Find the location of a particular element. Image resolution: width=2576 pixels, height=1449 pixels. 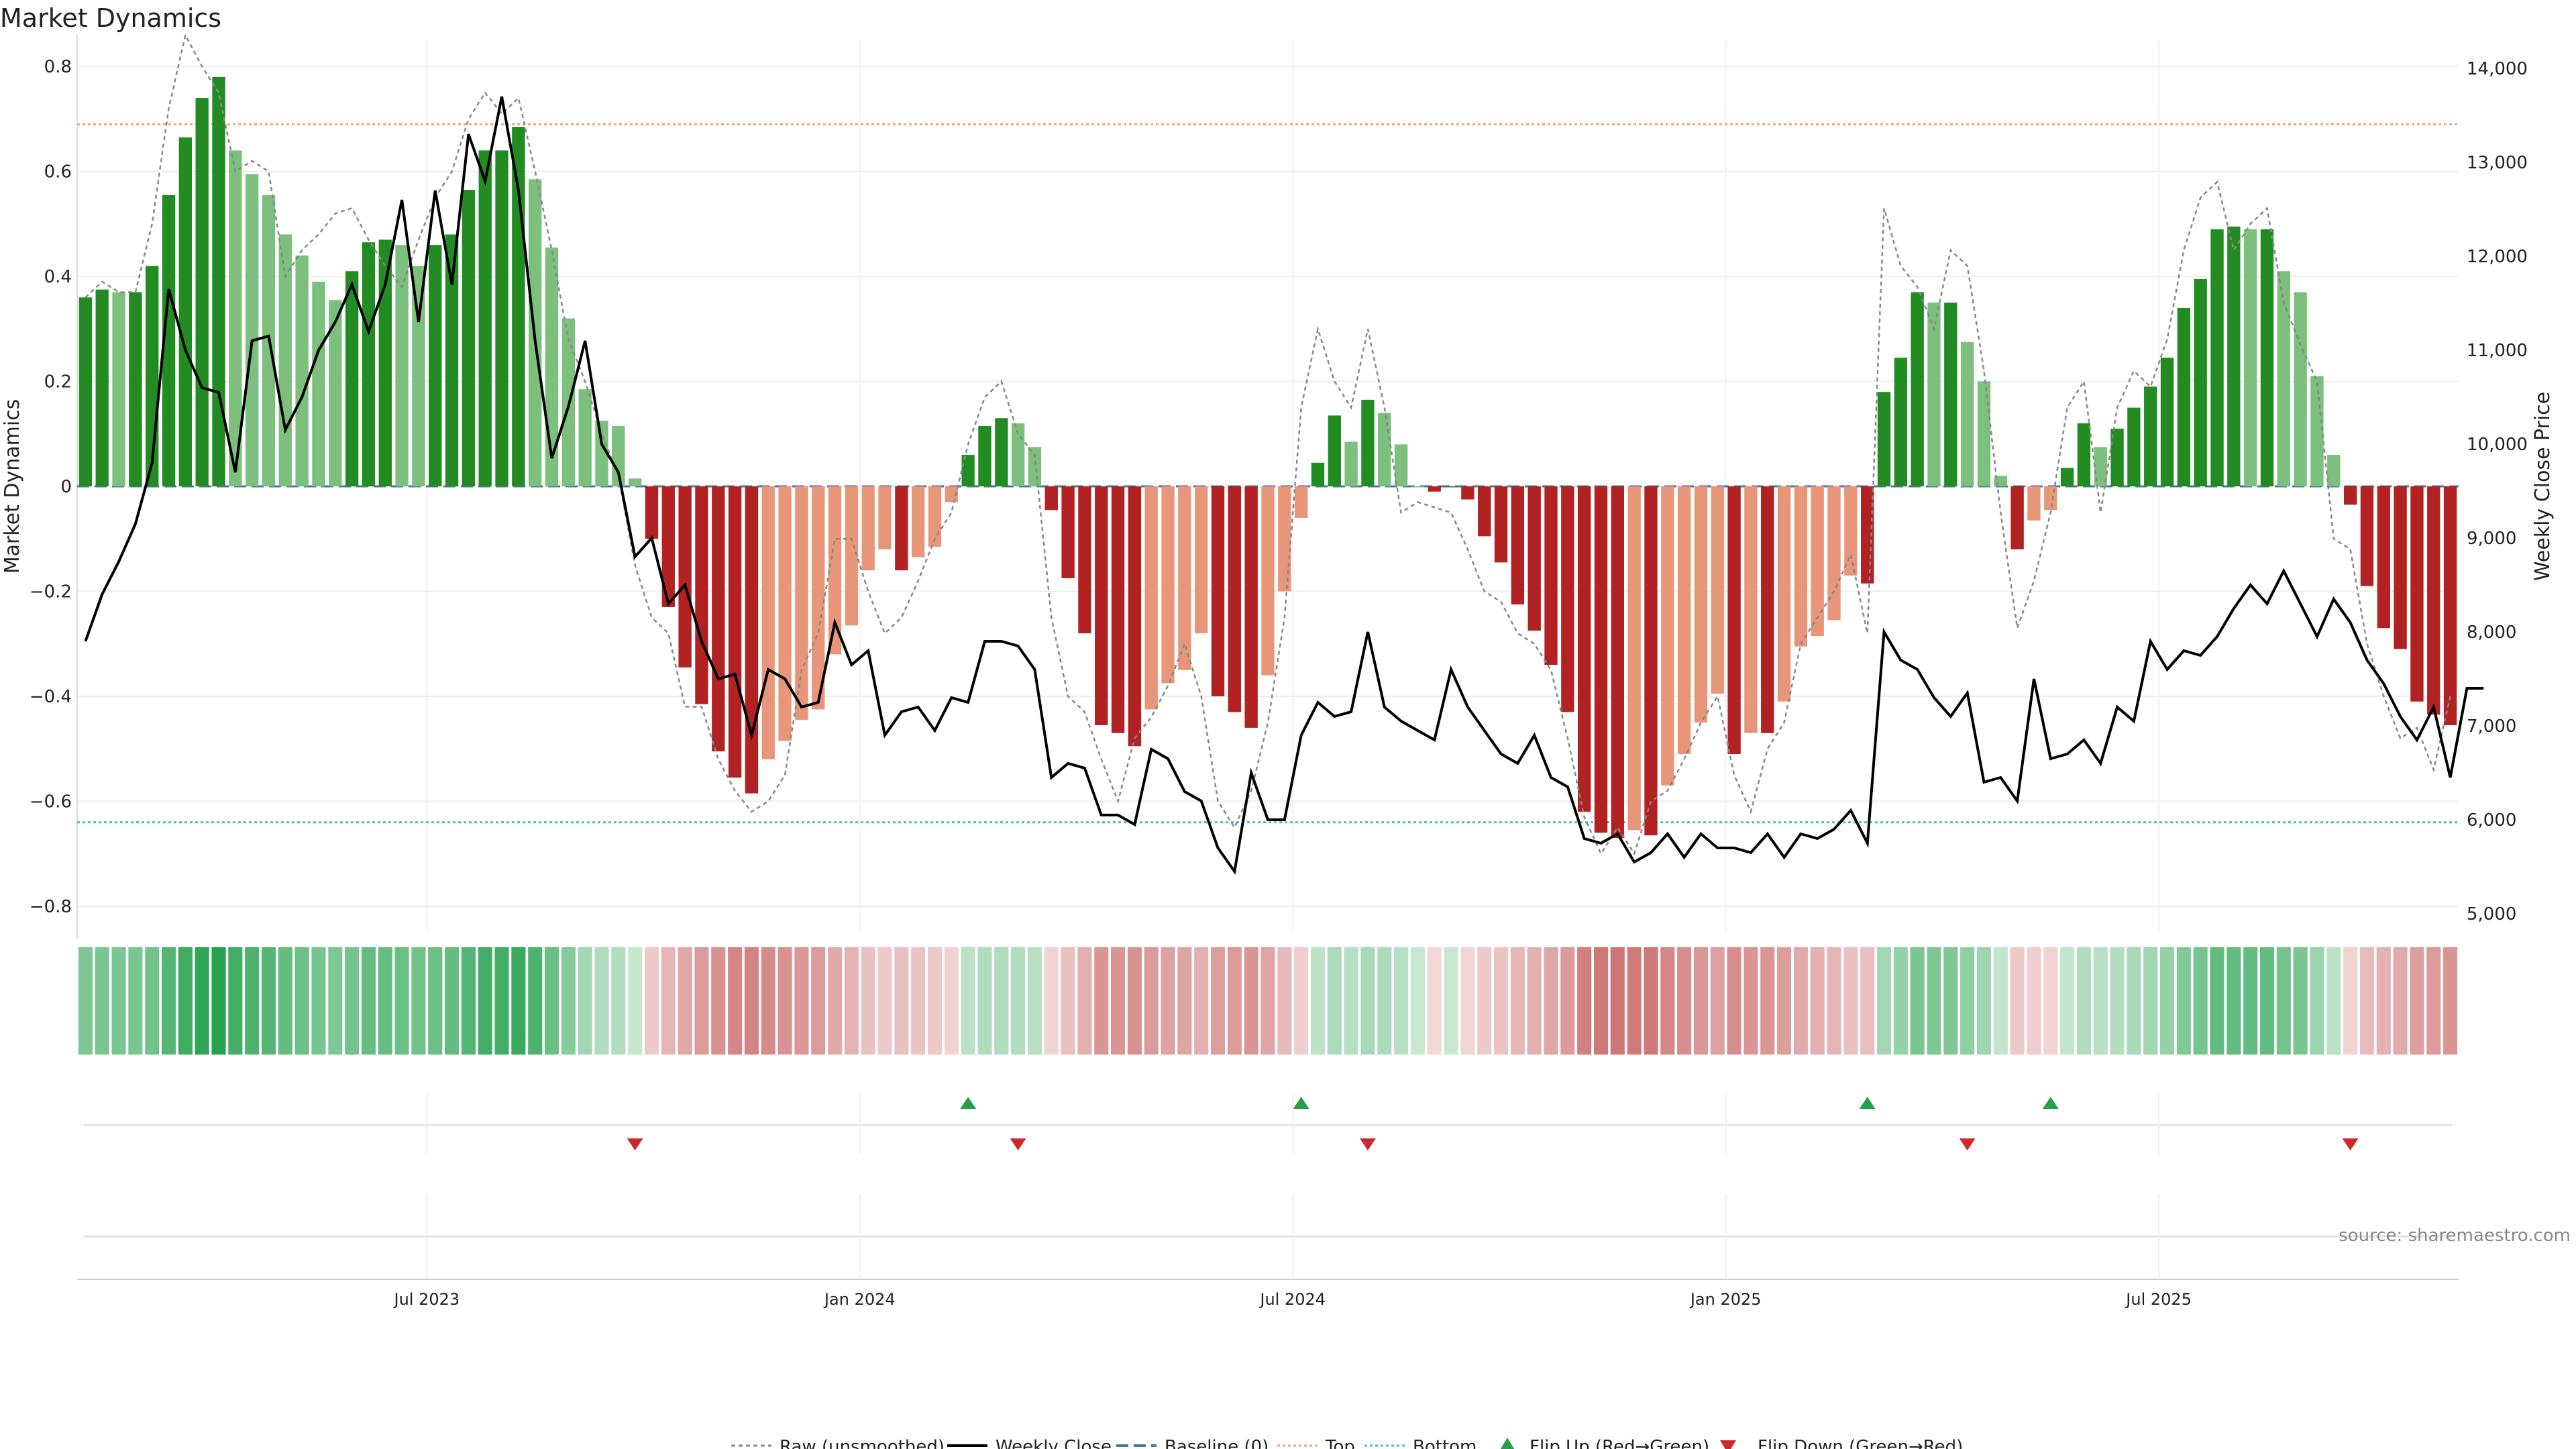

x-tick-label: Jul 2024 is located at coordinates (1292, 1299).